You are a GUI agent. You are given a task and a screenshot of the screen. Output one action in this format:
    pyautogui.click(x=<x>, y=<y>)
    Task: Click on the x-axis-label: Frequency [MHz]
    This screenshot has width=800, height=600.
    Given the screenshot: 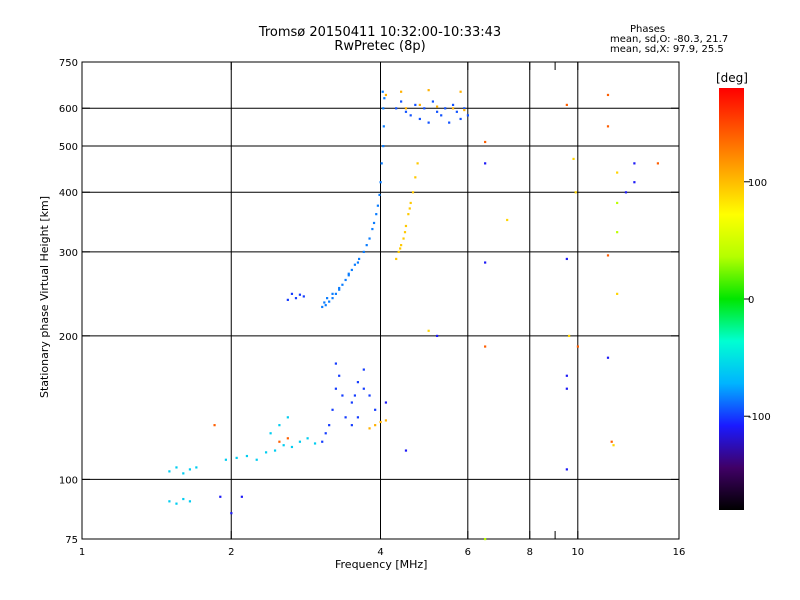 What is the action you would take?
    pyautogui.click(x=381, y=564)
    